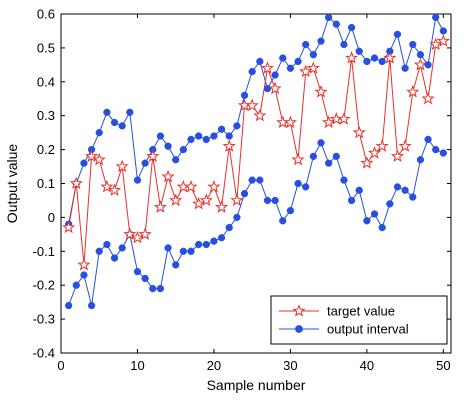 The height and width of the screenshot is (412, 474). What do you see at coordinates (46, 47) in the screenshot?
I see `y-tick-label: 0.5` at bounding box center [46, 47].